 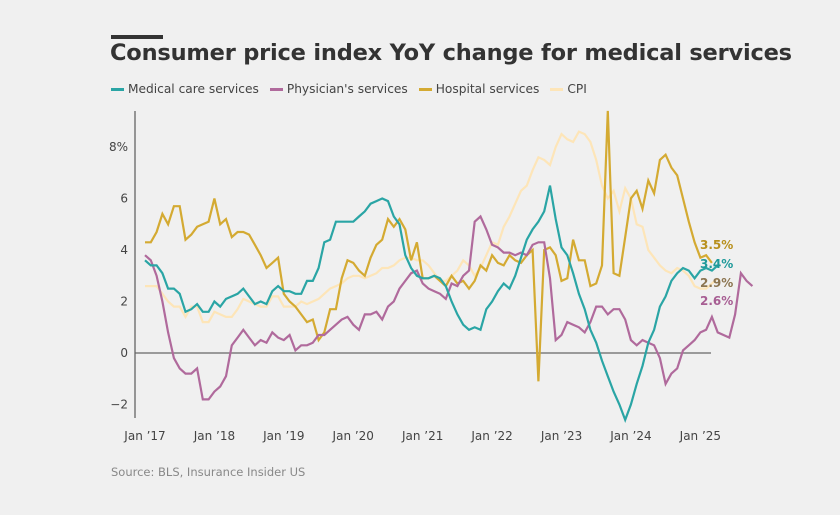 I want to click on x-tick-label: Jan ’23, so click(x=561, y=436).